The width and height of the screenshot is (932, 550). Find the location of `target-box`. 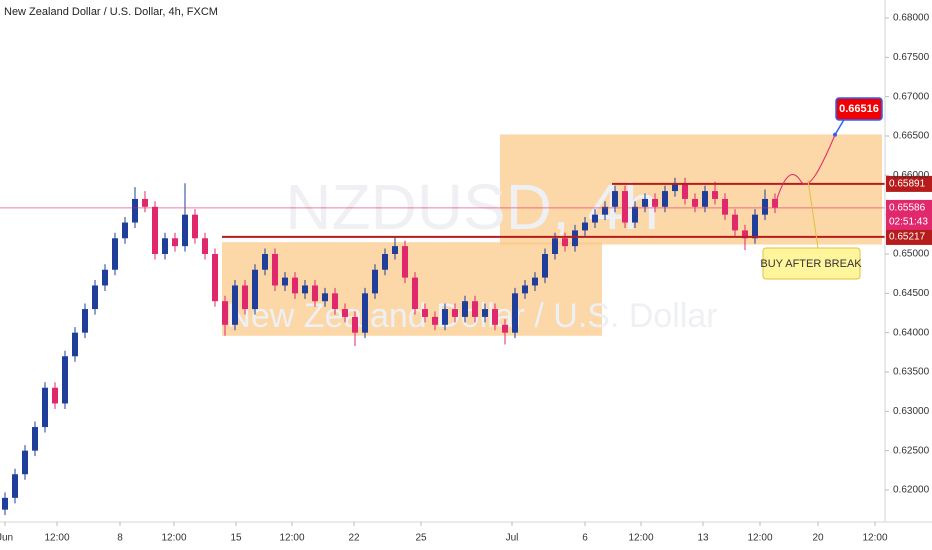

target-box is located at coordinates (859, 109).